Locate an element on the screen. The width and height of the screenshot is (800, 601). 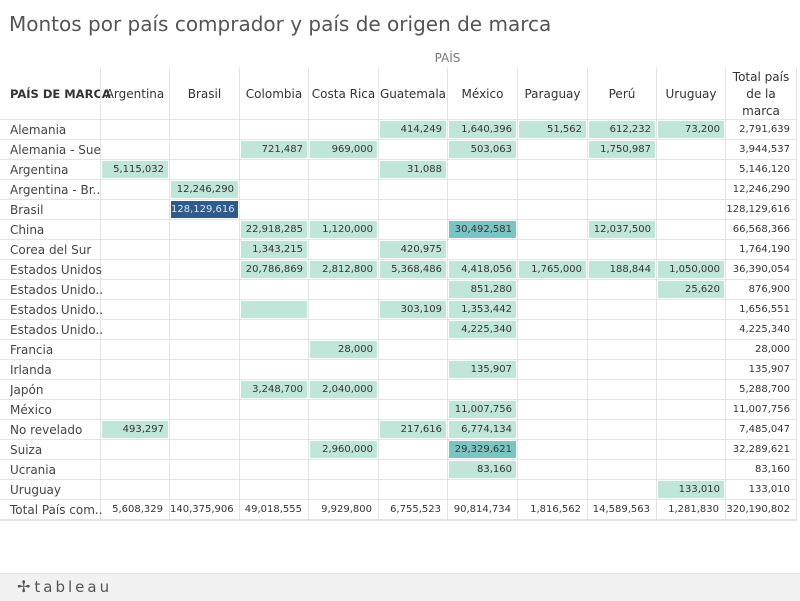
heatmap-cell: 128,129,616 is located at coordinates (204, 209).